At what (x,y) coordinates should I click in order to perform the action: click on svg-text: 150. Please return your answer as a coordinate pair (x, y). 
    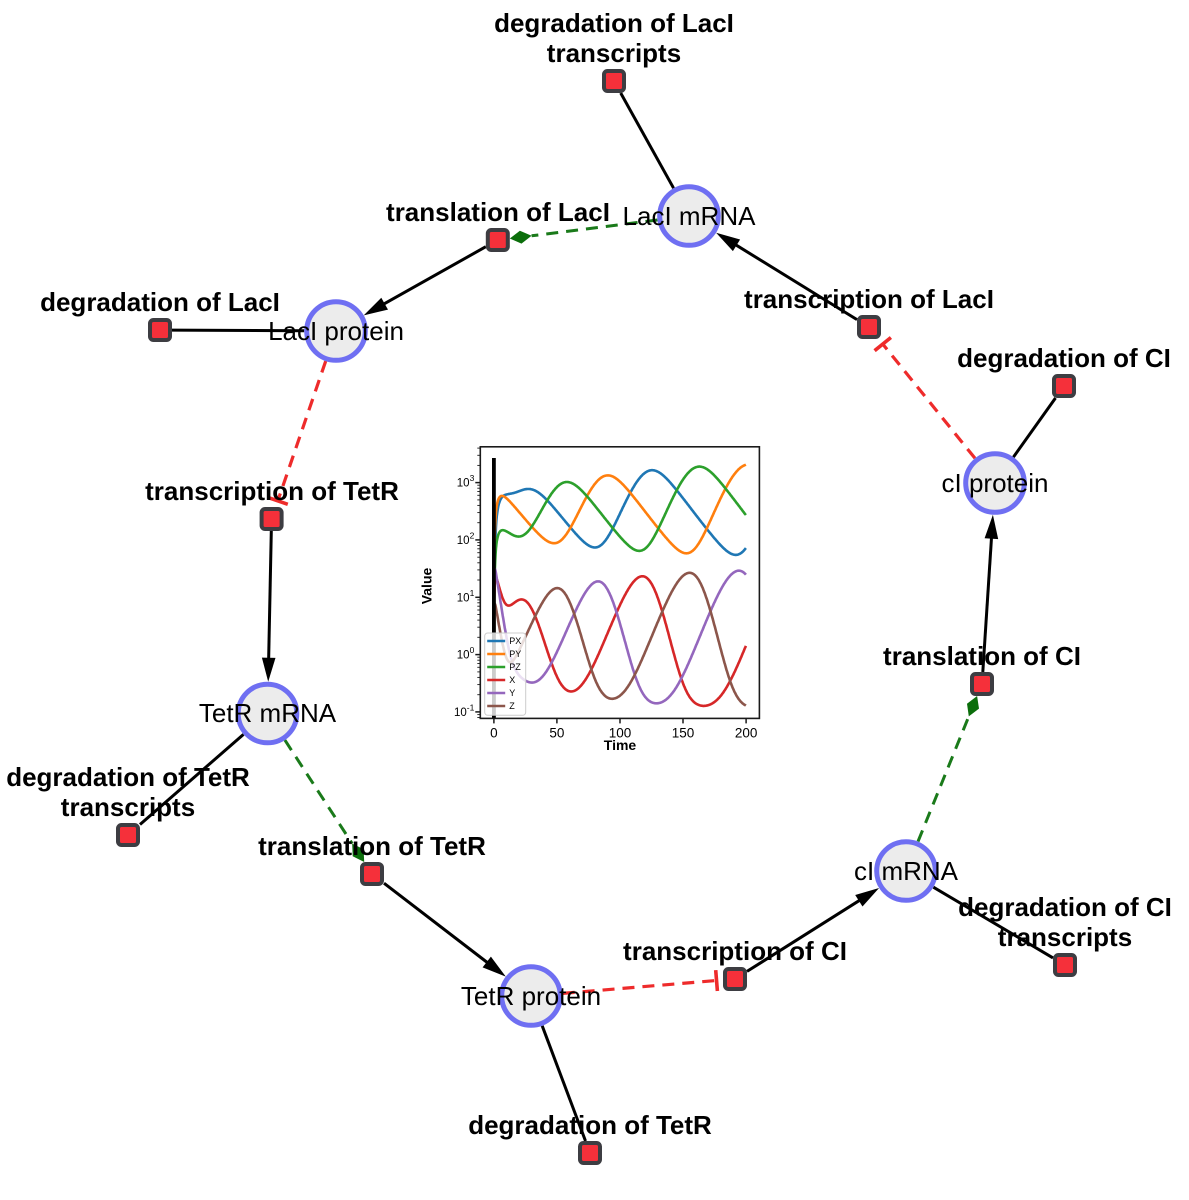
    Looking at the image, I should click on (683, 732).